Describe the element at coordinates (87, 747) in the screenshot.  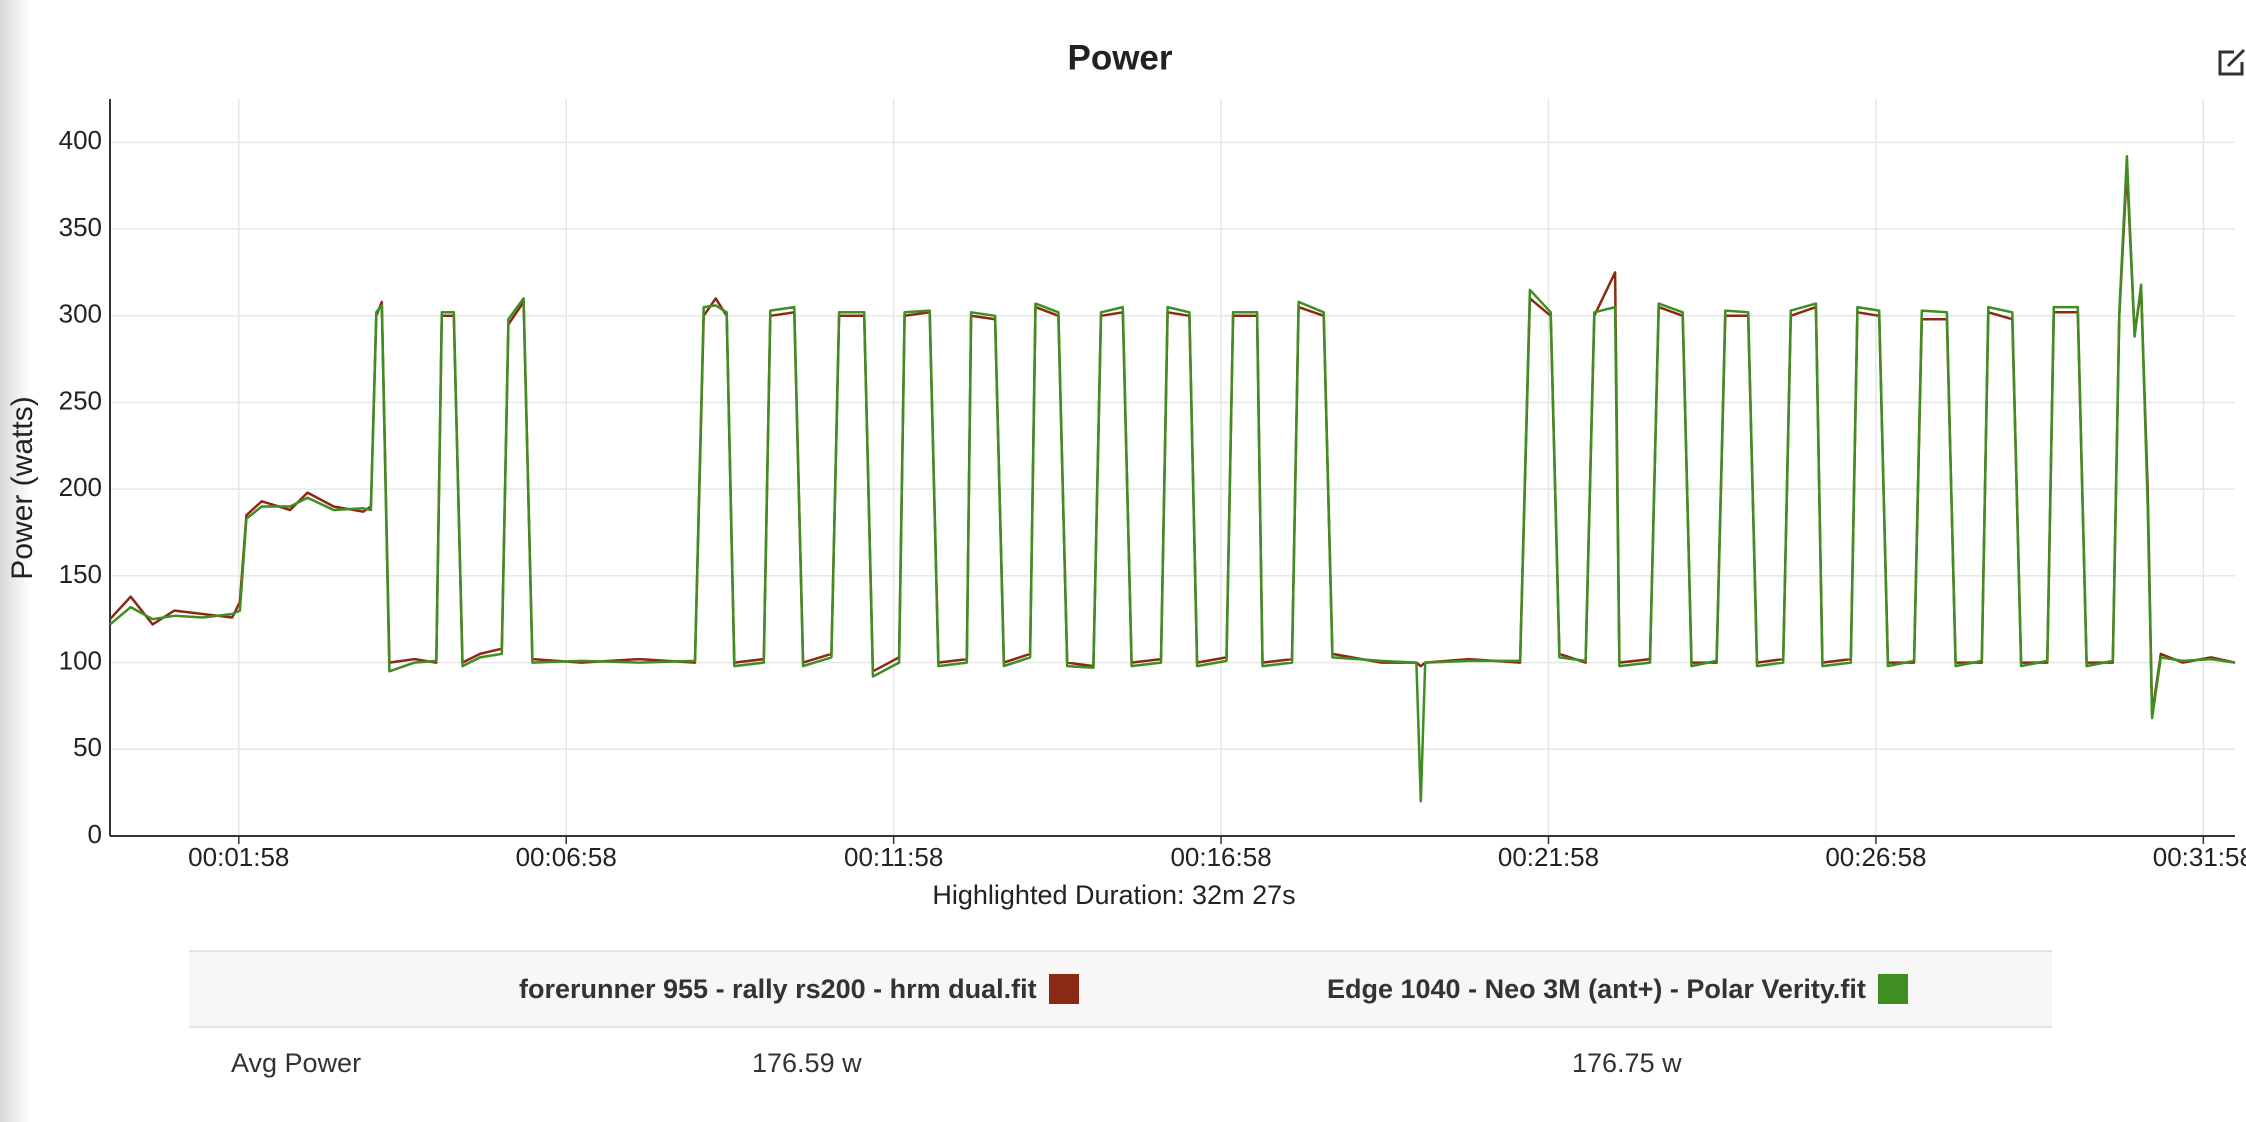
I see `y-tick-label: 50` at that location.